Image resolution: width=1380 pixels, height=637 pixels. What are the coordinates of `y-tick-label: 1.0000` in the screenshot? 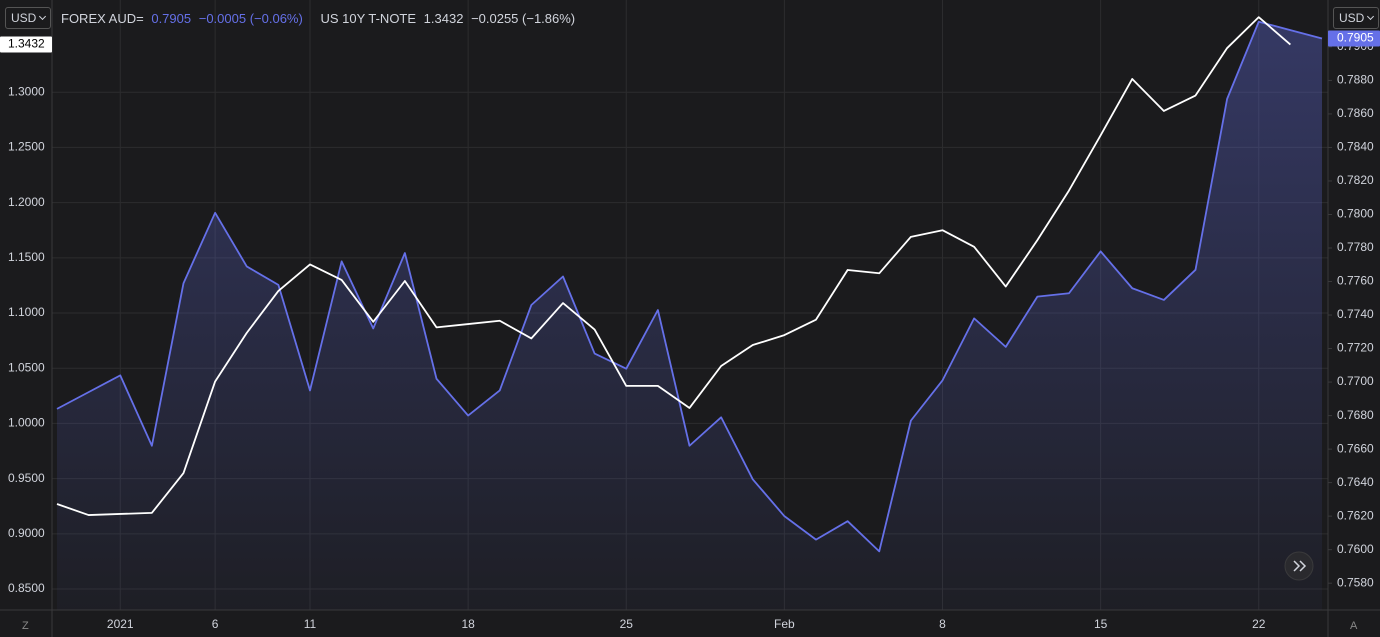 It's located at (26, 423).